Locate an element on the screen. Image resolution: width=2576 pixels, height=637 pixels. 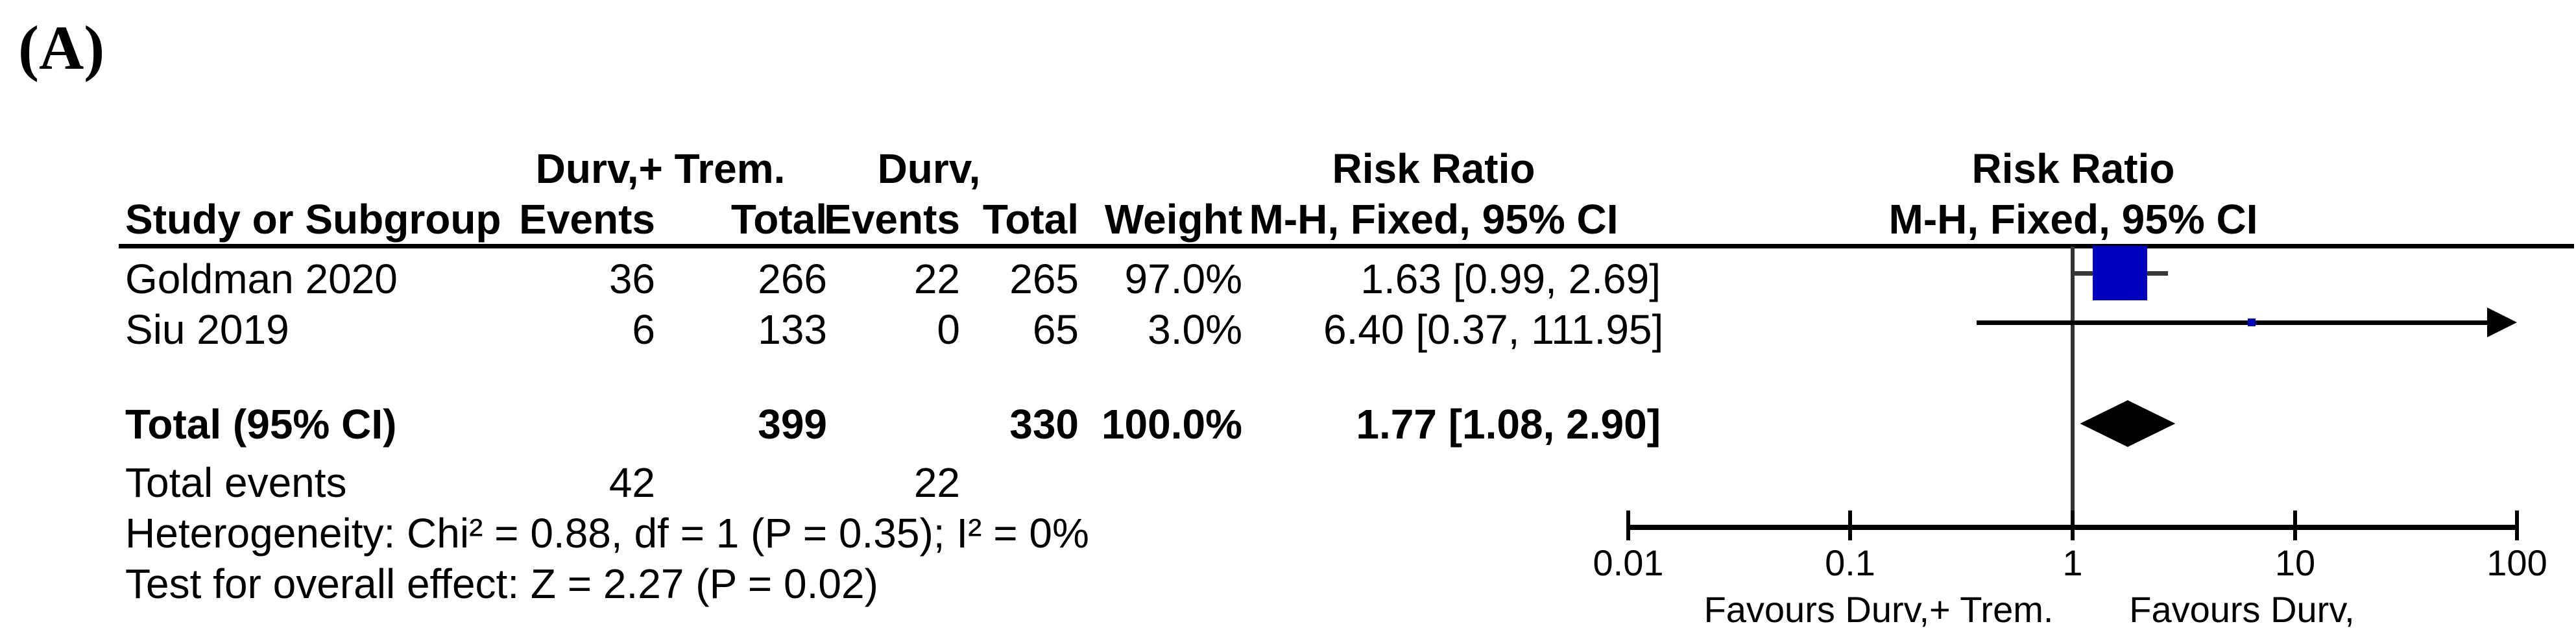
total2-value: 65 is located at coordinates (1055, 330).